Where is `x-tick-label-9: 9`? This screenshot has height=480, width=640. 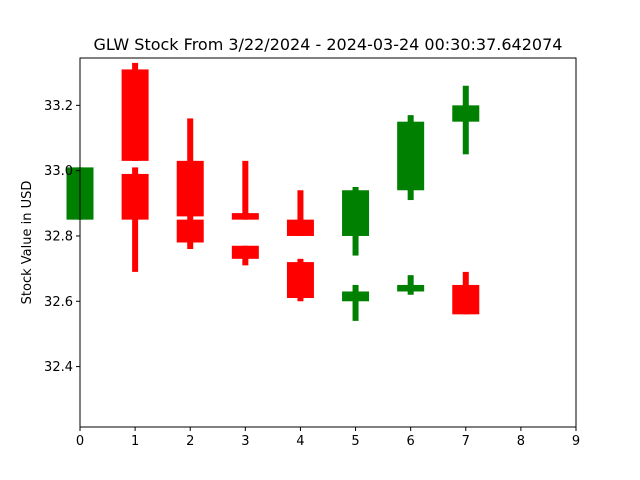 x-tick-label-9: 9 is located at coordinates (576, 441).